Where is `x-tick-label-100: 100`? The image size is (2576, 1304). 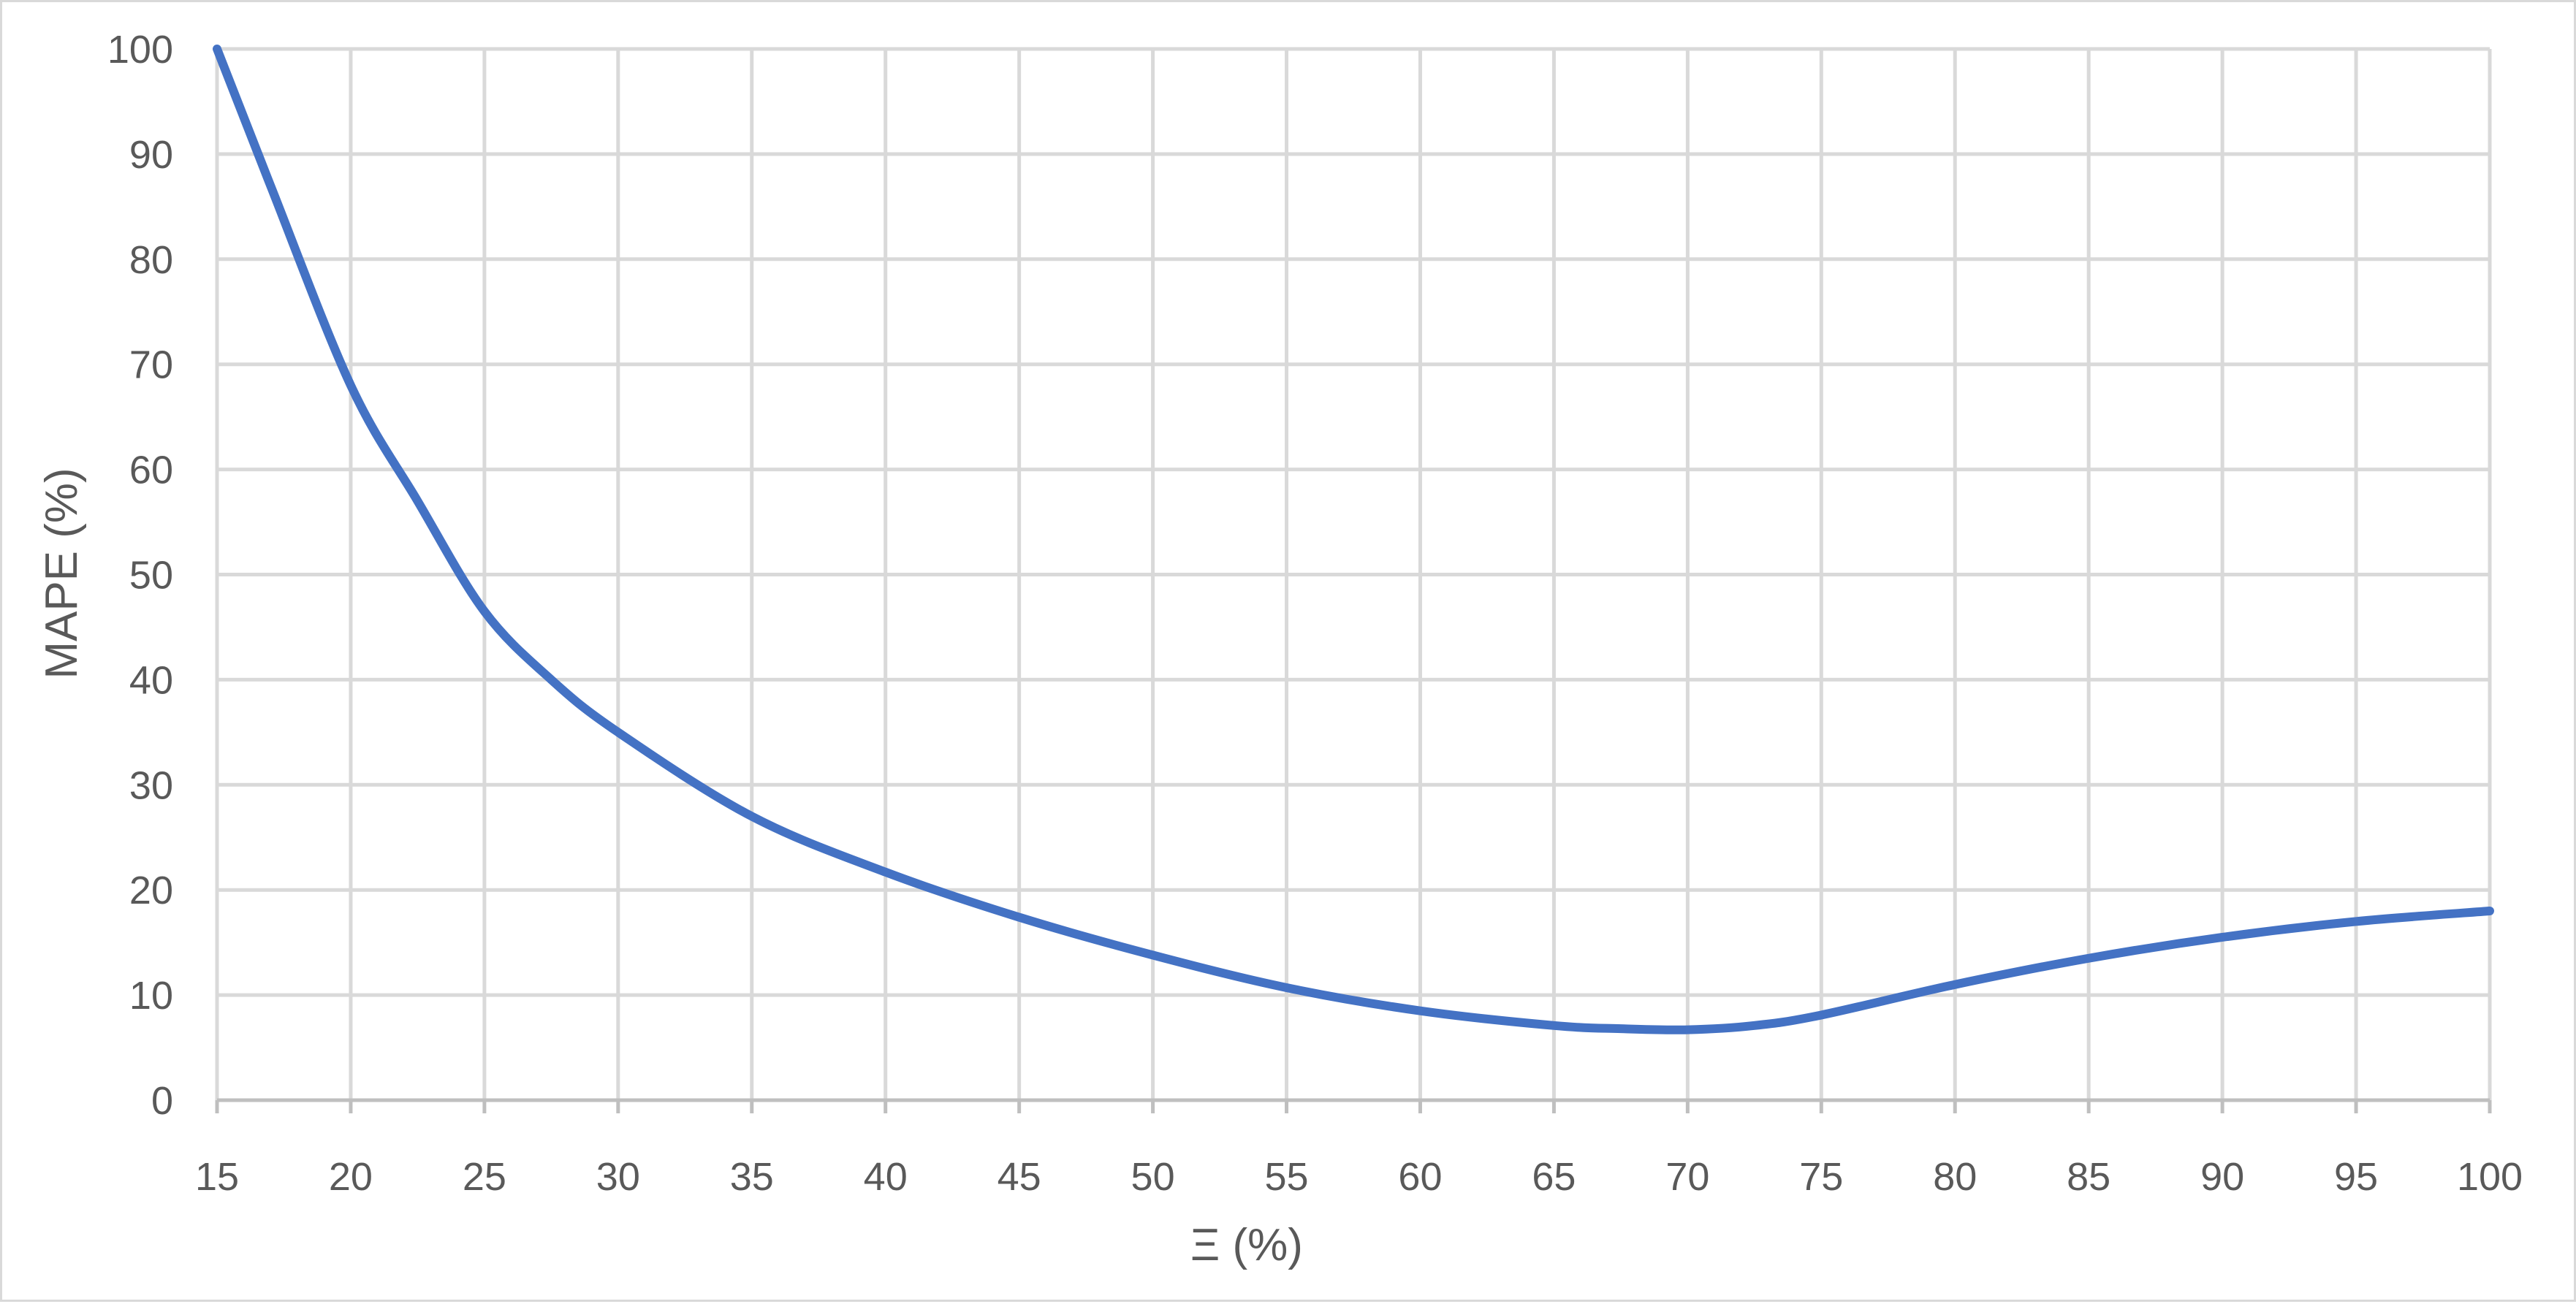
x-tick-label-100: 100 is located at coordinates (2490, 1177).